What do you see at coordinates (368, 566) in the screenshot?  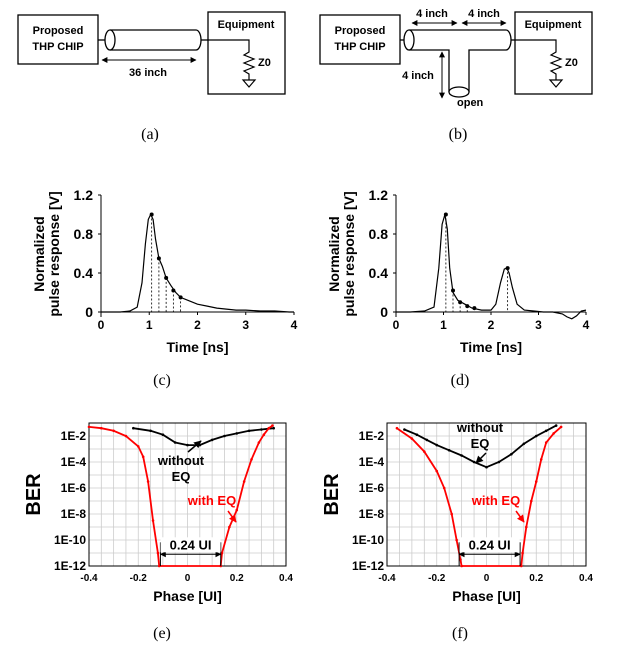 I see `y-tick-label: 1E-12` at bounding box center [368, 566].